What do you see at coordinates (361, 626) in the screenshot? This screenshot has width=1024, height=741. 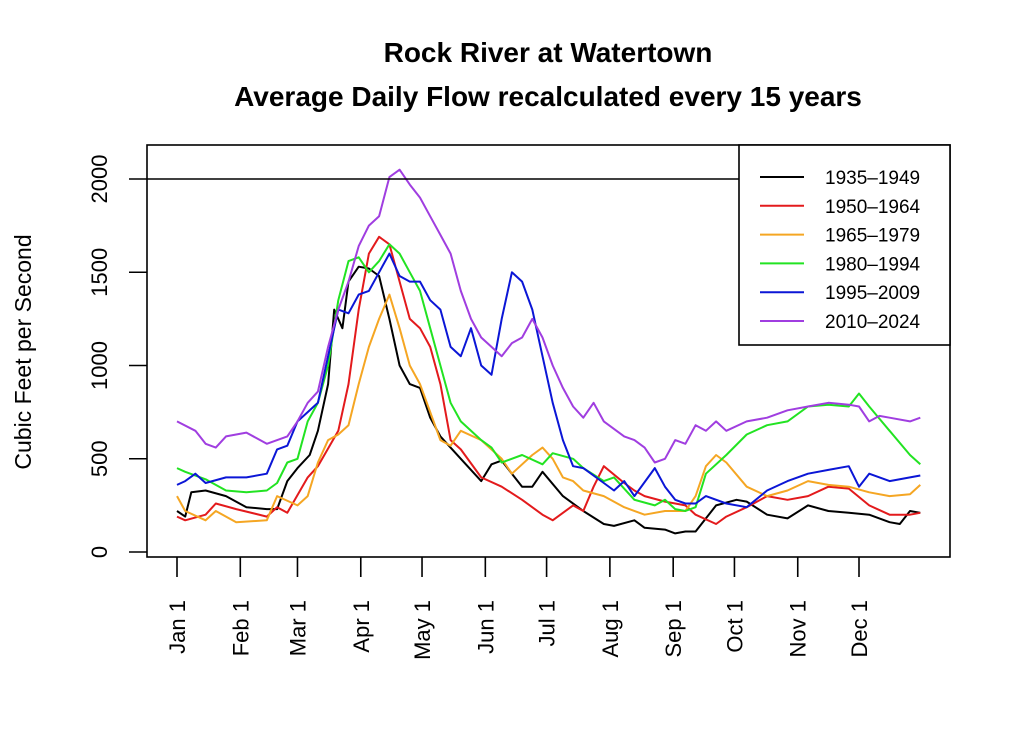 I see `x-tick-label: Apr 1` at bounding box center [361, 626].